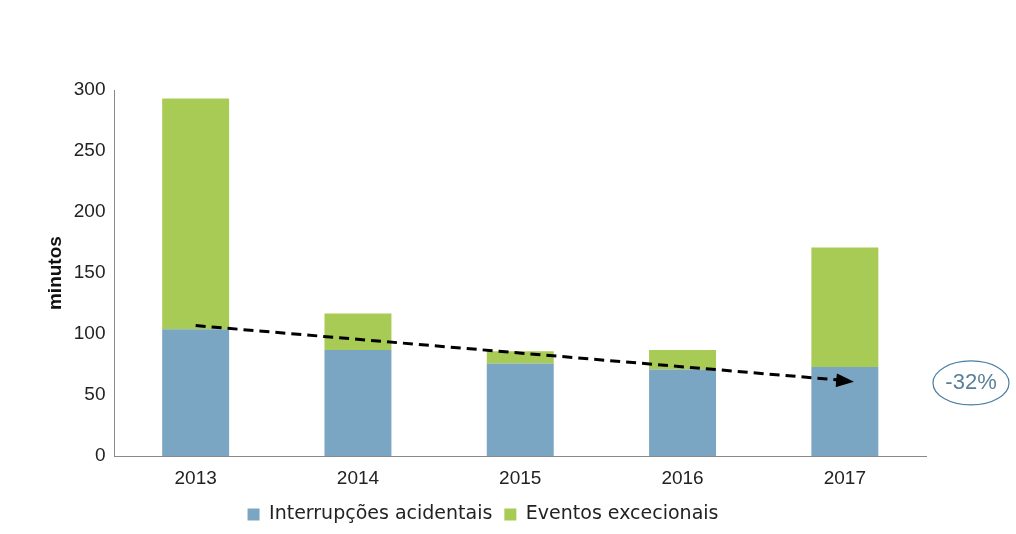  I want to click on x-tick-label: 2016, so click(682, 477).